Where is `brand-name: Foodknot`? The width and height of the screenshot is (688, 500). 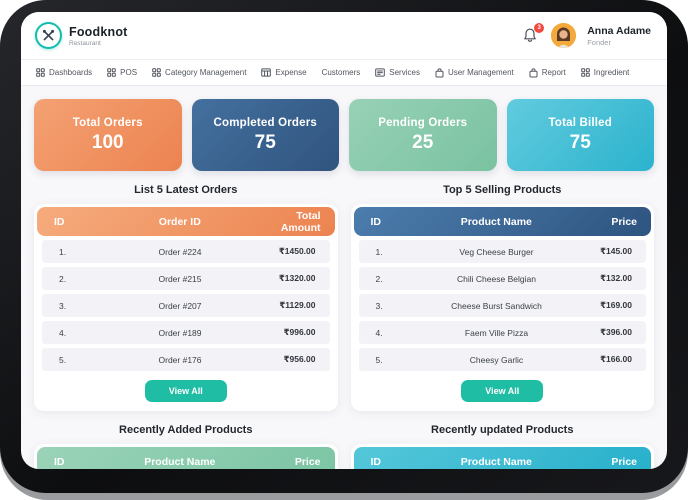 brand-name: Foodknot is located at coordinates (98, 31).